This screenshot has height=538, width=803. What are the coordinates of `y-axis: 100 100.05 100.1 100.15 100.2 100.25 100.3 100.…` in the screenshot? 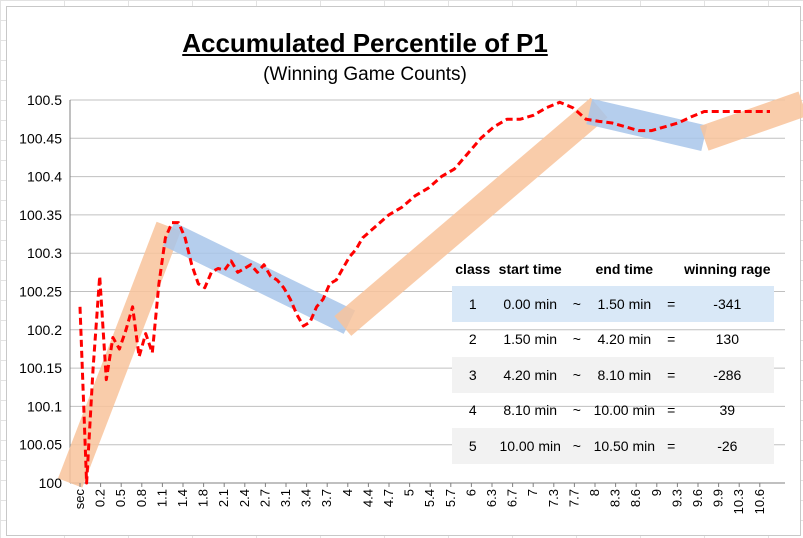 It's located at (40, 291).